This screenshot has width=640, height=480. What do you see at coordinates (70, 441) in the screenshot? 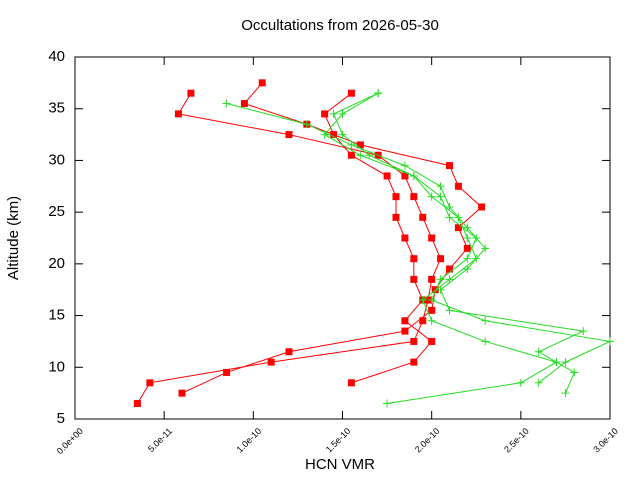
I see `x-tick-label: 0.0e+00` at bounding box center [70, 441].